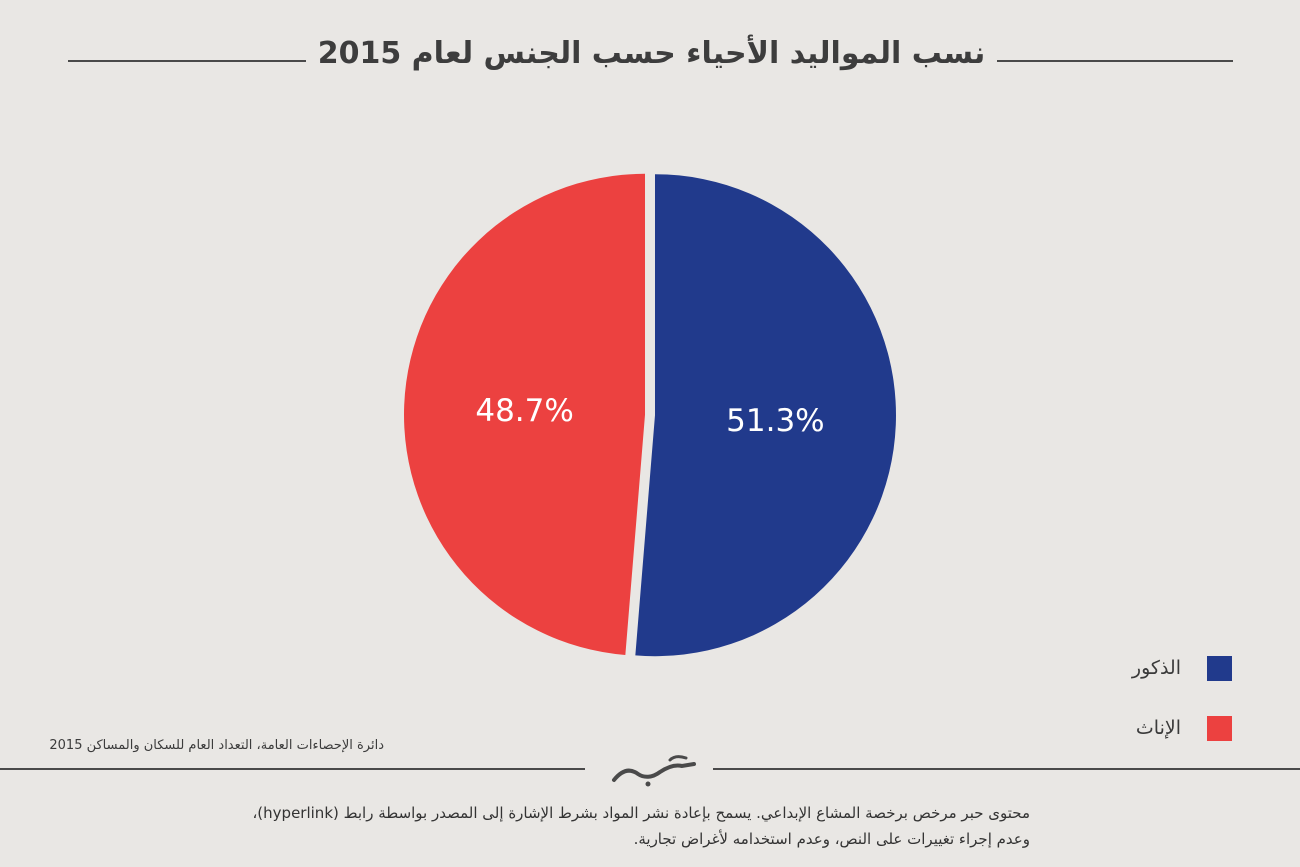 This screenshot has width=1300, height=867. Describe the element at coordinates (654, 771) in the screenshot. I see `hibr-logo-icon` at that location.